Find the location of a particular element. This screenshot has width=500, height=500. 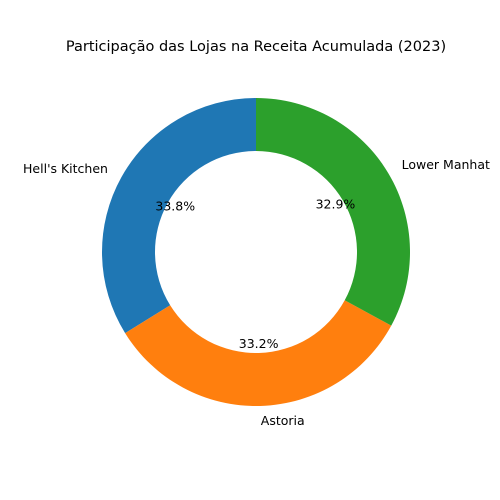

slice-label-2: Astoria is located at coordinates (283, 420).